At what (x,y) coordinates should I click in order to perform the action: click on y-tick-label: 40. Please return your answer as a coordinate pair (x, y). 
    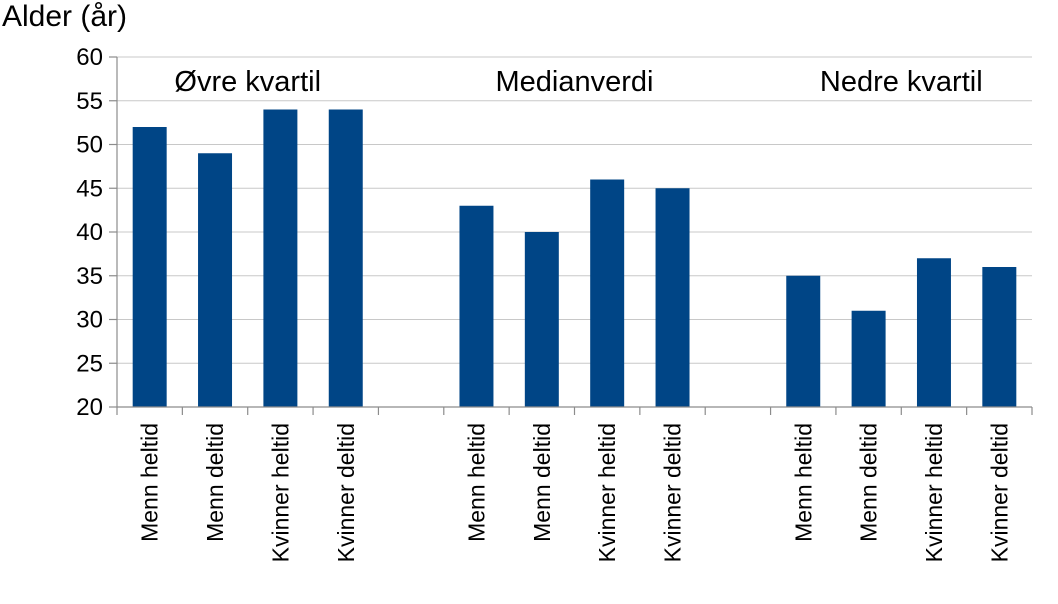
    Looking at the image, I should click on (89, 232).